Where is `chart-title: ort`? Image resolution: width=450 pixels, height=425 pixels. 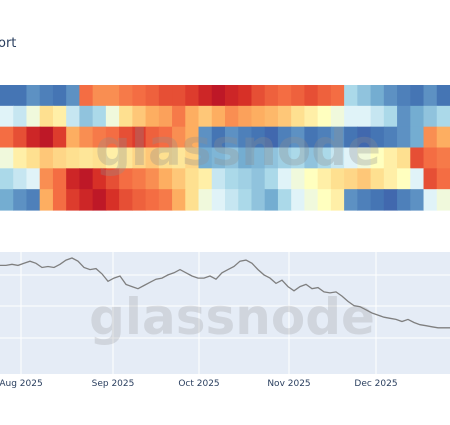 chart-title: ort is located at coordinates (8, 43).